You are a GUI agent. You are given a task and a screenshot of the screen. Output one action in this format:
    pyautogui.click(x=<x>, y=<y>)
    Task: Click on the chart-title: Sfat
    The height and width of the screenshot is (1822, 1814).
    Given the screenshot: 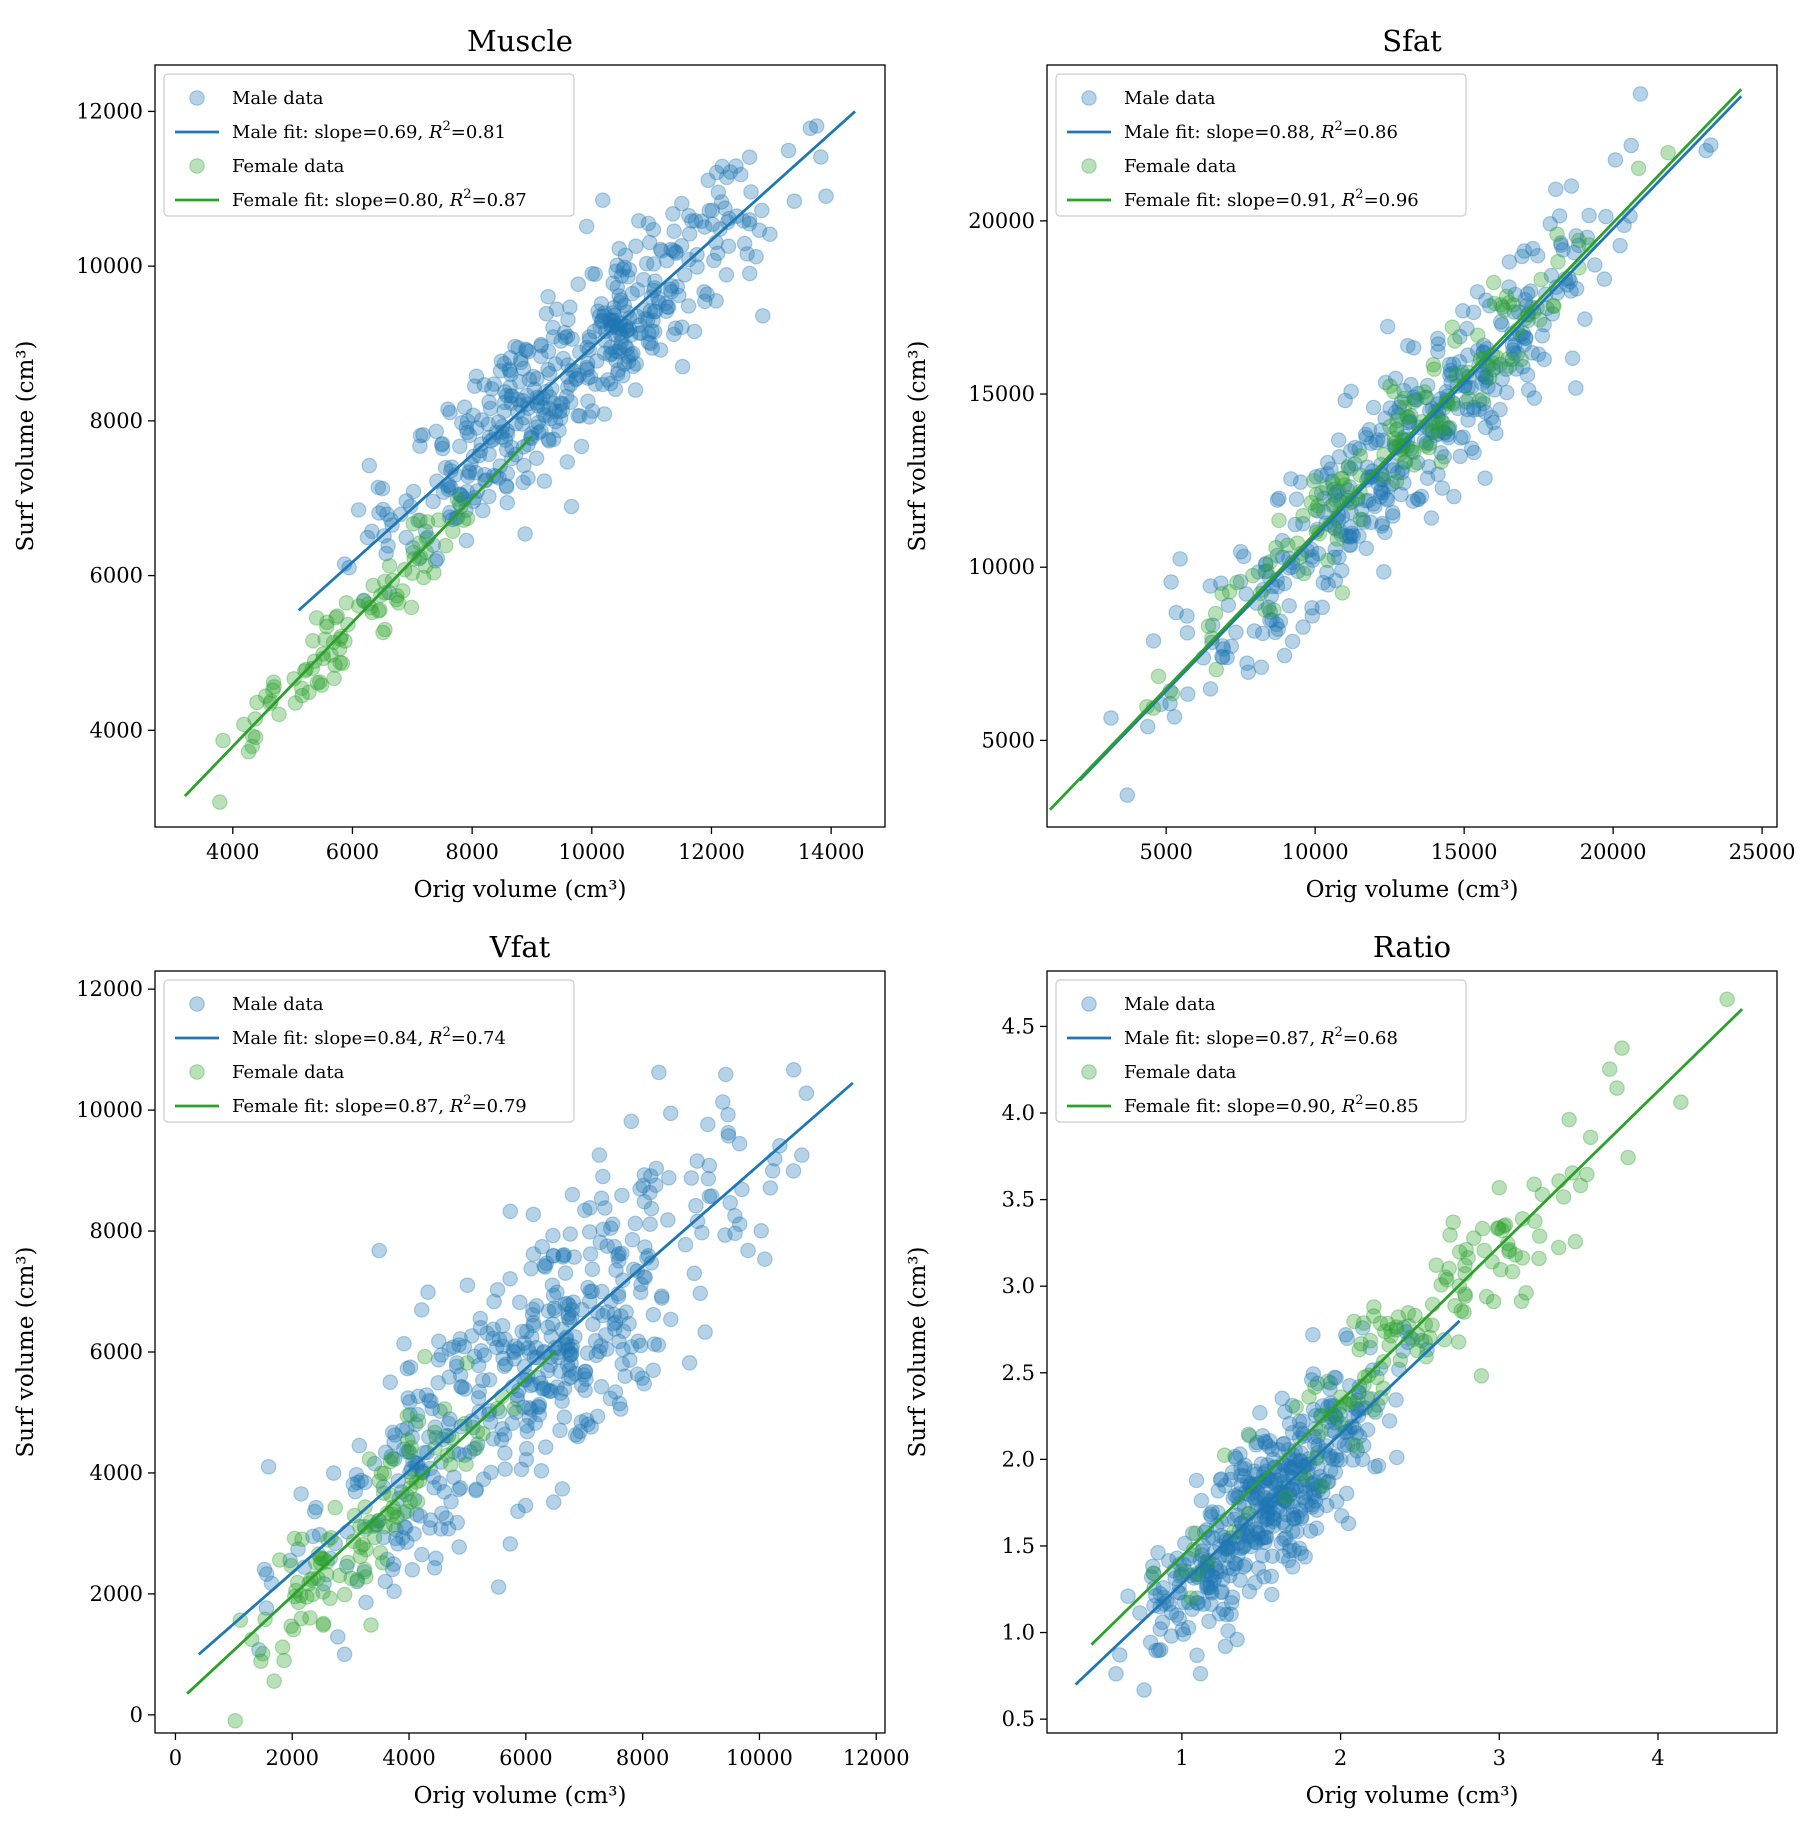 What is the action you would take?
    pyautogui.click(x=1412, y=41)
    